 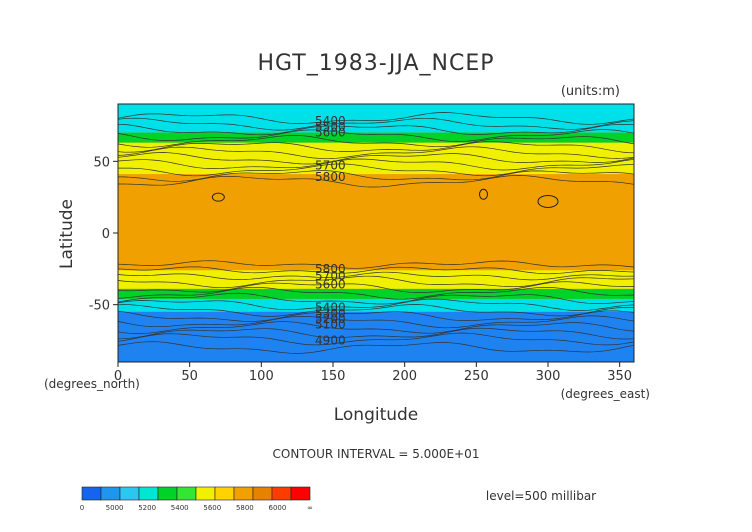 What do you see at coordinates (330, 319) in the screenshot?
I see `contour-label-10: 5200` at bounding box center [330, 319].